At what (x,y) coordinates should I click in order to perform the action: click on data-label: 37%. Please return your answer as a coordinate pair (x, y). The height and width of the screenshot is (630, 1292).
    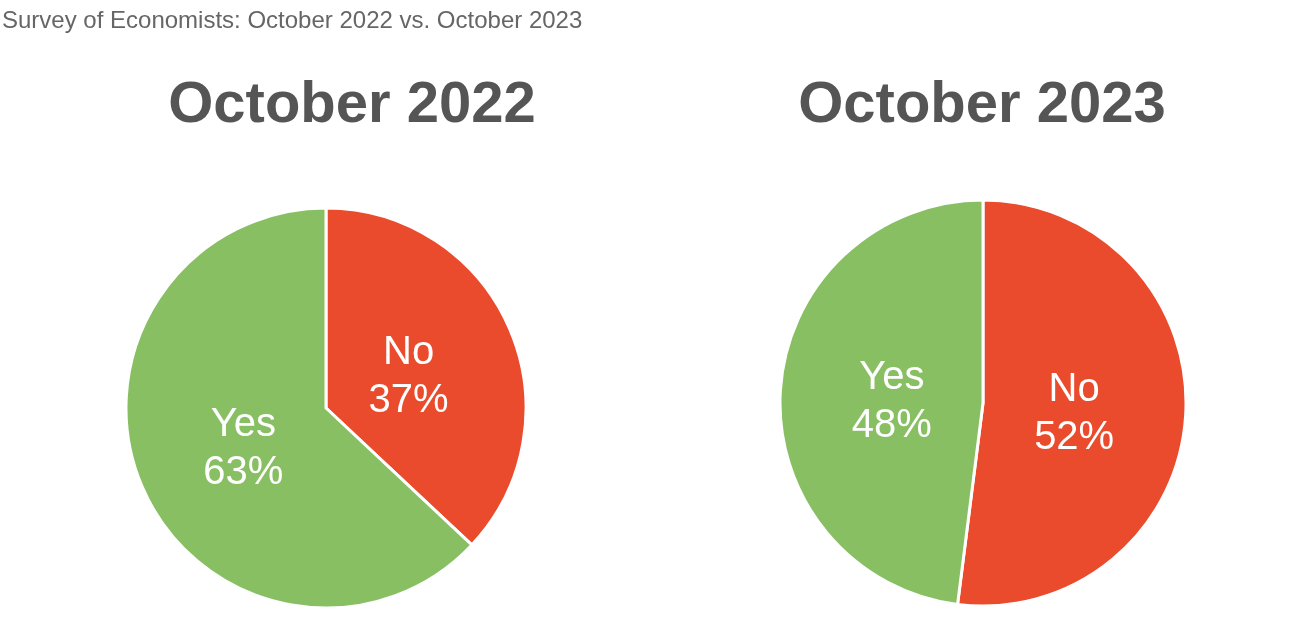
    Looking at the image, I should click on (408, 398).